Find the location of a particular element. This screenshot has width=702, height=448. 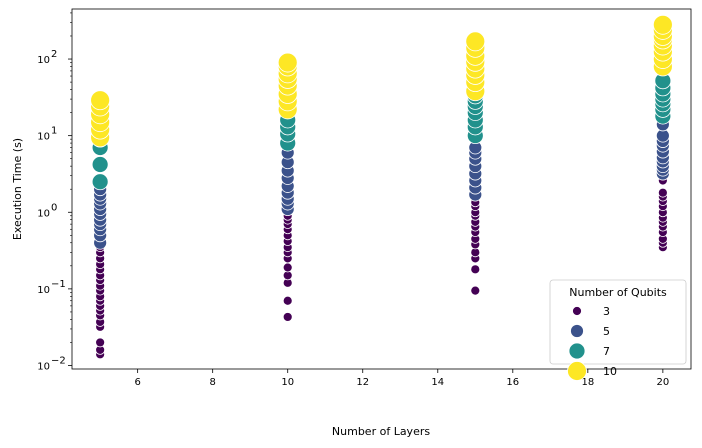

legend-entry-label: 5 is located at coordinates (606, 331).